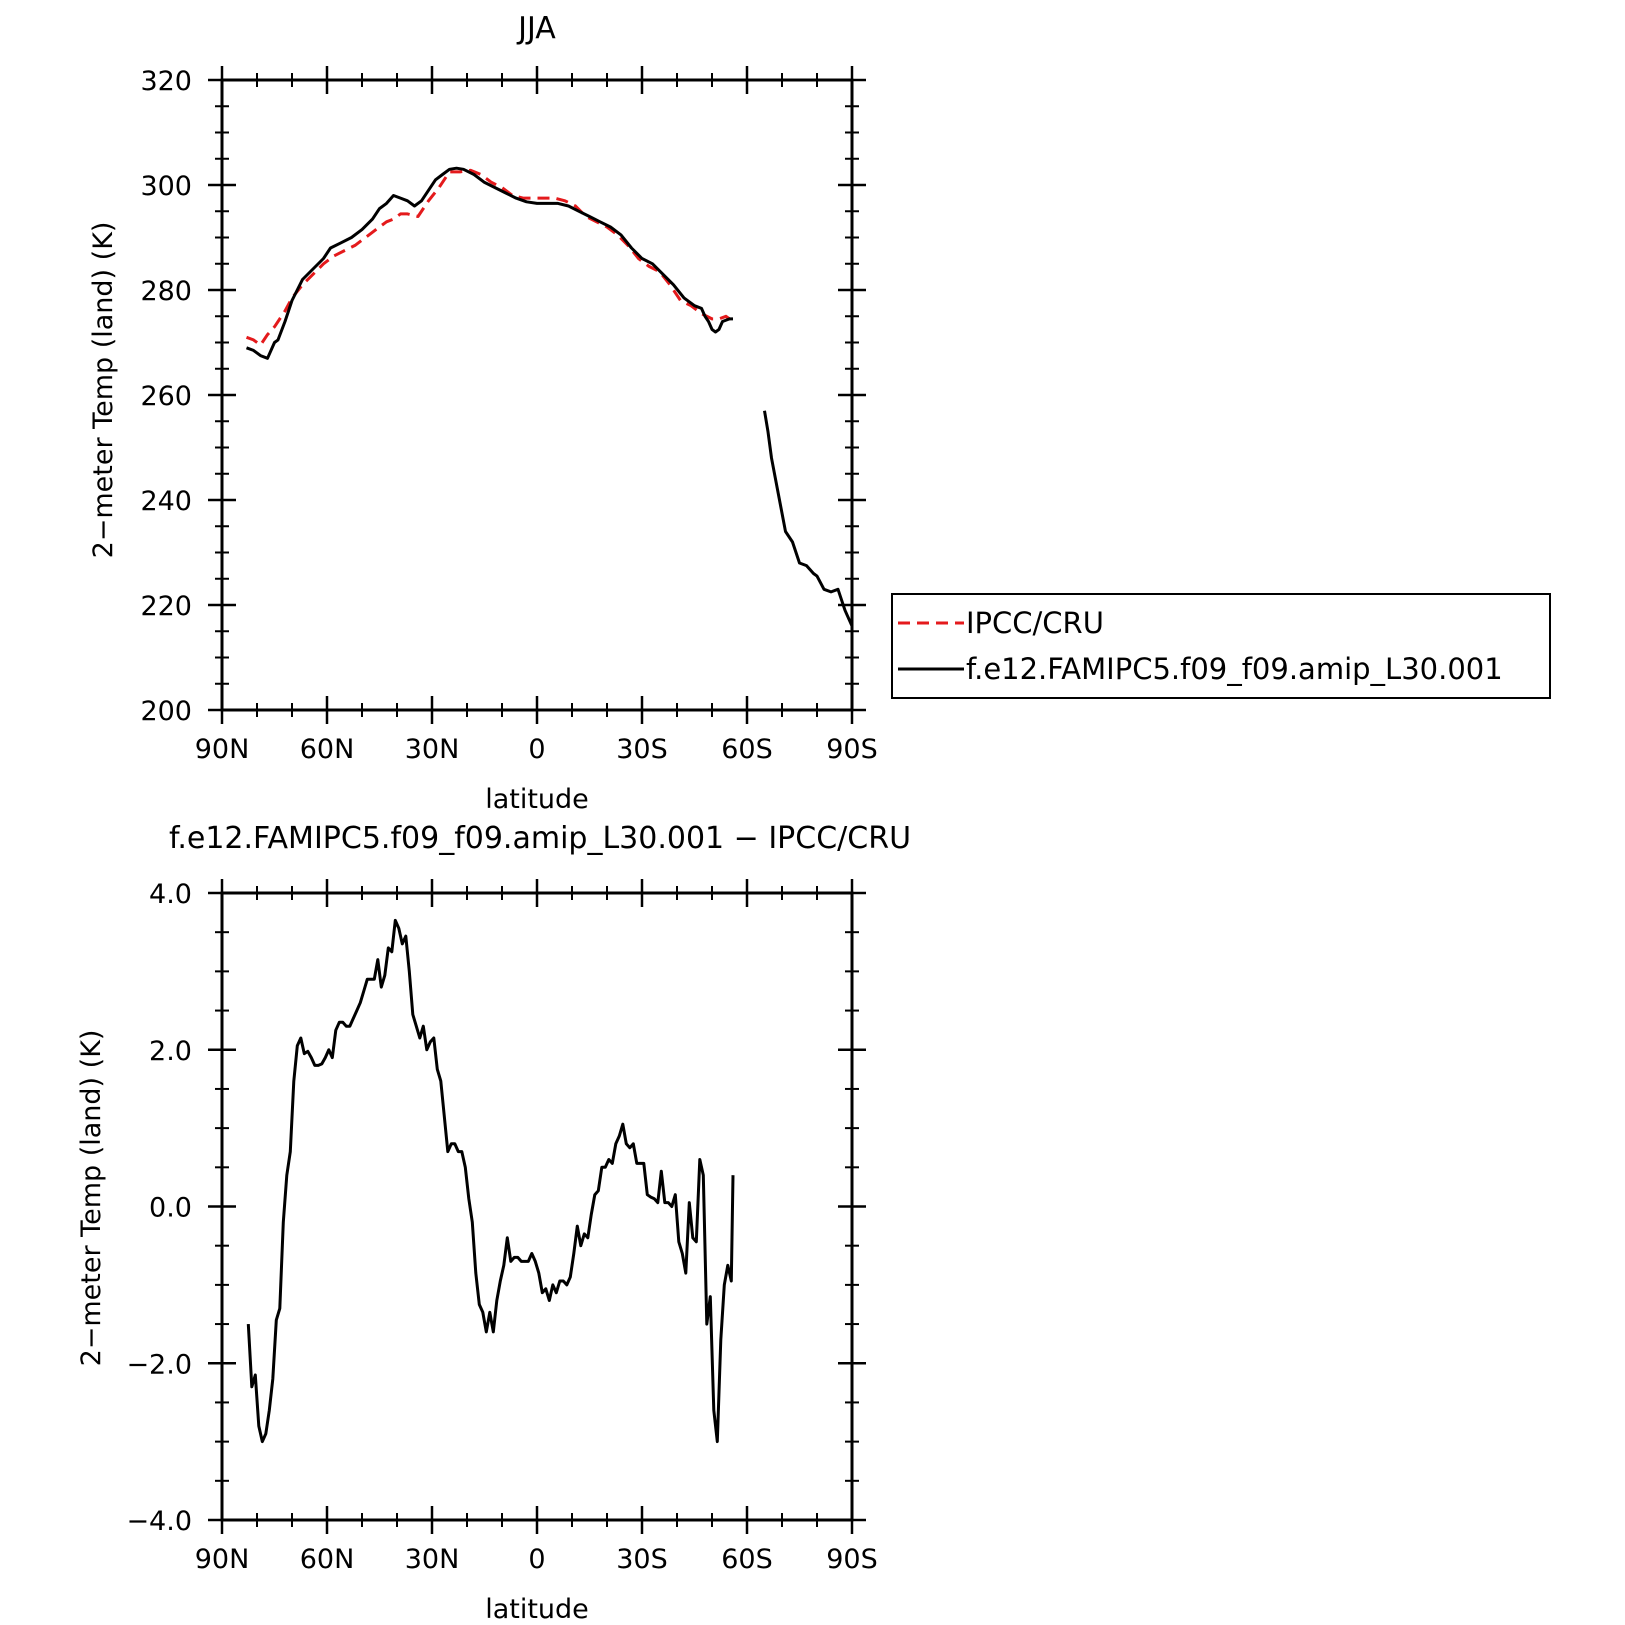 The image size is (1625, 1625). Describe the element at coordinates (166, 186) in the screenshot. I see `y-tick-label: 300` at that location.